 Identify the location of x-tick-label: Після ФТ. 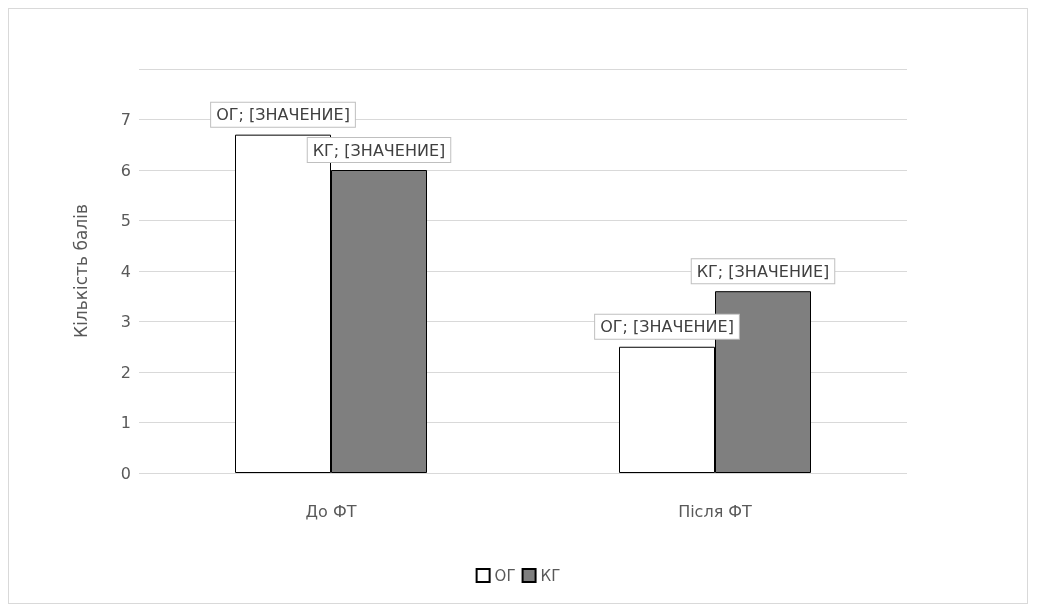
(715, 511).